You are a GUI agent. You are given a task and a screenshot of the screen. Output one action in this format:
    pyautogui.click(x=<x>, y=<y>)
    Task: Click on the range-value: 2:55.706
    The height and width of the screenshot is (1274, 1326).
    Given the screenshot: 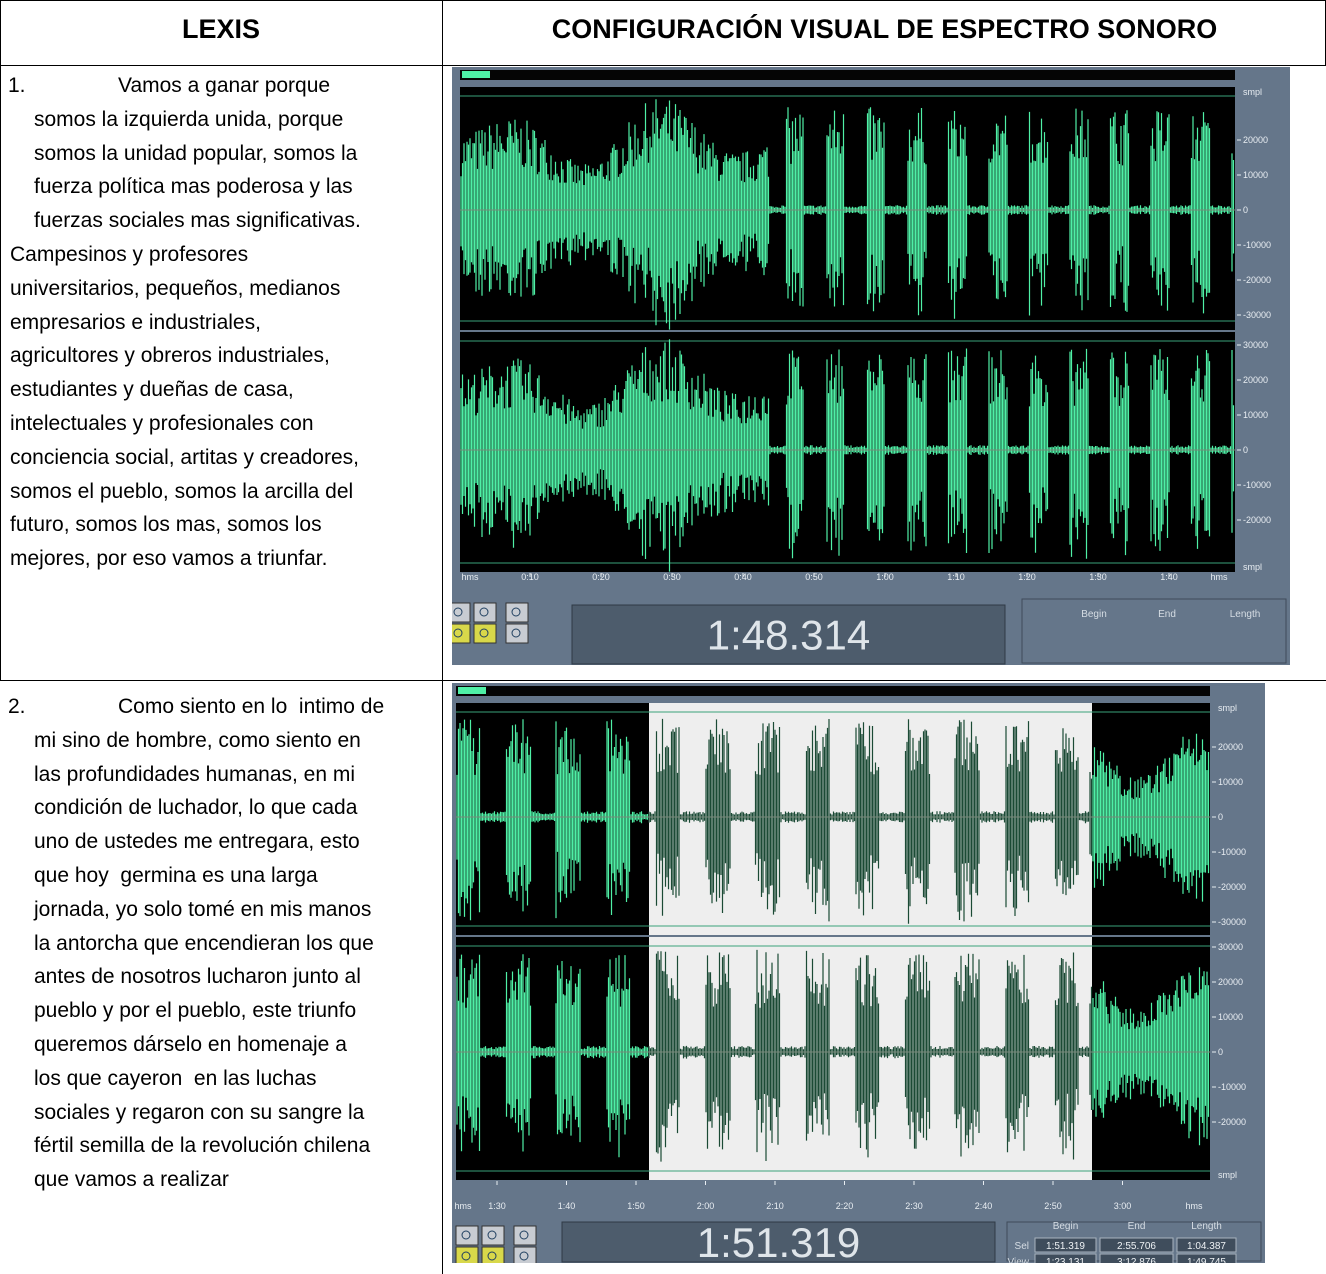 What is the action you would take?
    pyautogui.click(x=1136, y=1246)
    